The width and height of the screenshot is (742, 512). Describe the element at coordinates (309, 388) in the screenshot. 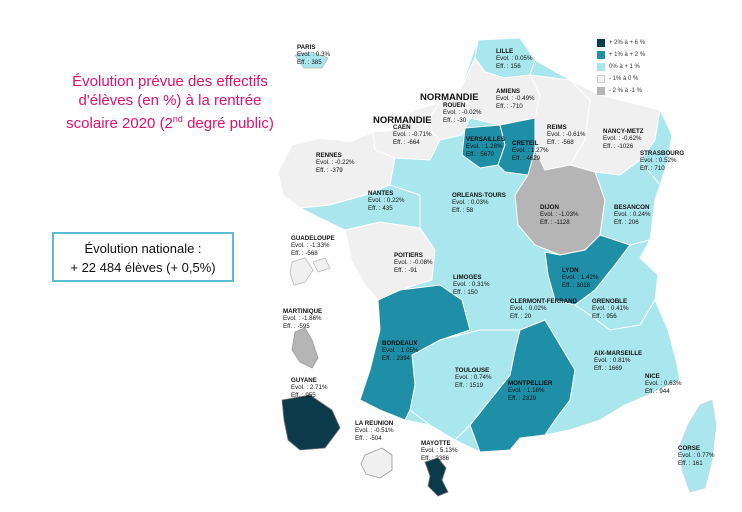

I see `label-guyane: GUYANE Evol. : 2.71% Eff. : 955` at that location.